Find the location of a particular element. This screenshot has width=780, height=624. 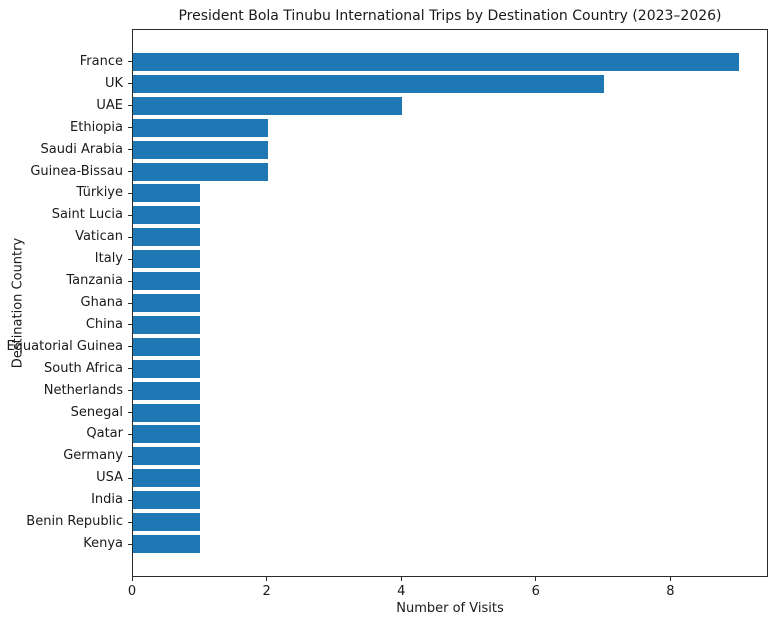

y-tick-label: China is located at coordinates (104, 324).